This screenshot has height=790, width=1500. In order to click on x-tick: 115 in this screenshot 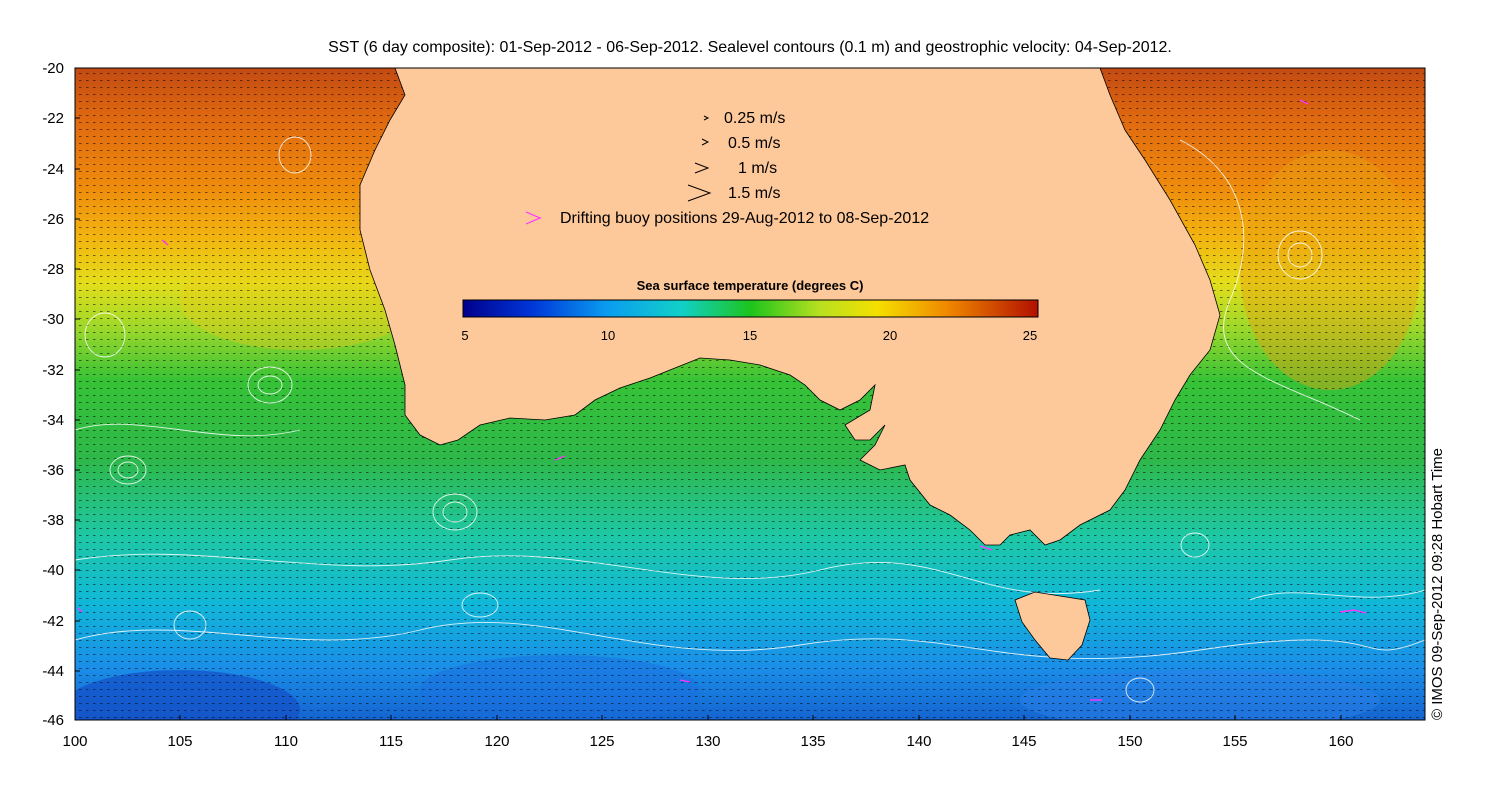, I will do `click(391, 732)`.